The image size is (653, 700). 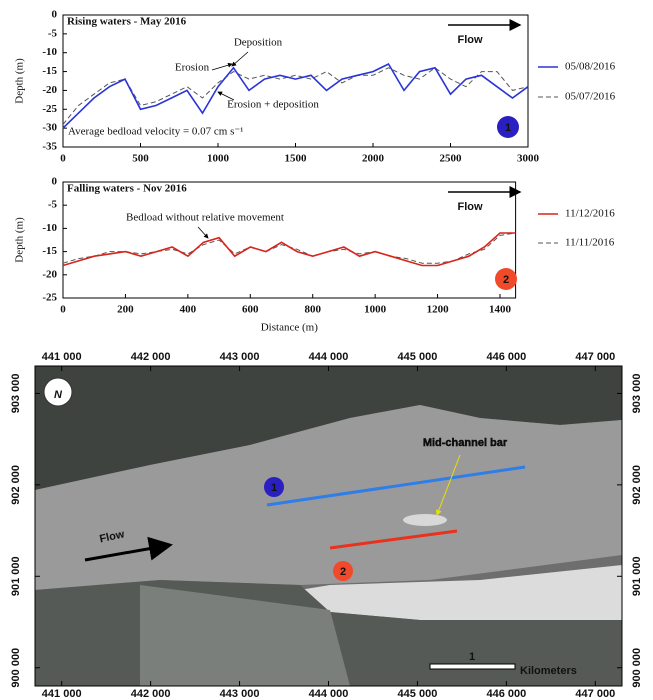 I want to click on legend-label: 05/07/2016, so click(x=590, y=97).